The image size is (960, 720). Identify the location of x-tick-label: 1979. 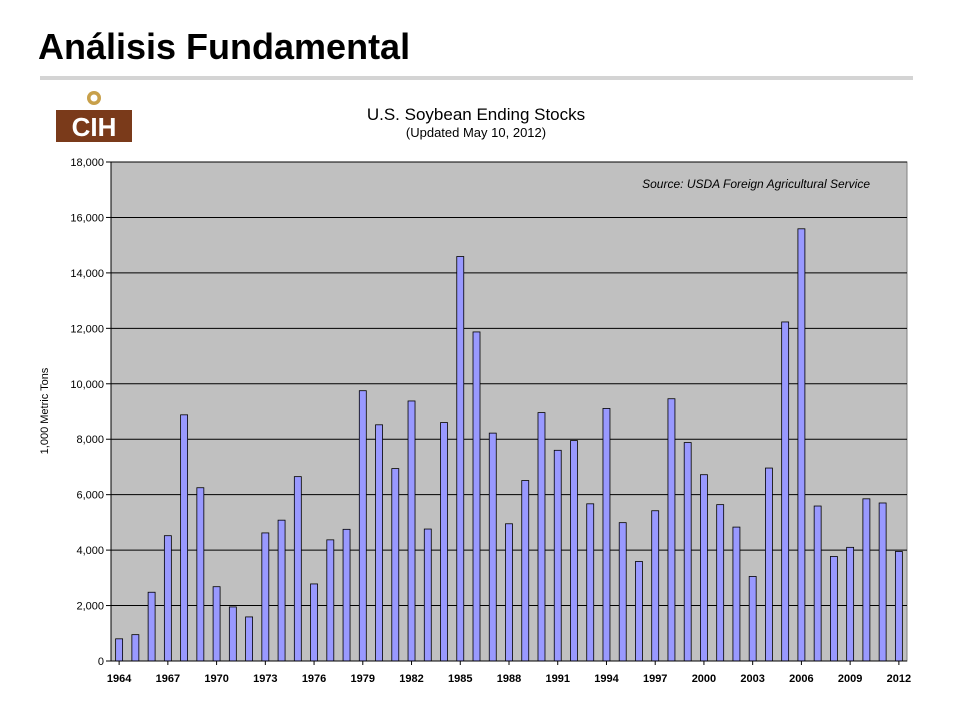
(363, 679).